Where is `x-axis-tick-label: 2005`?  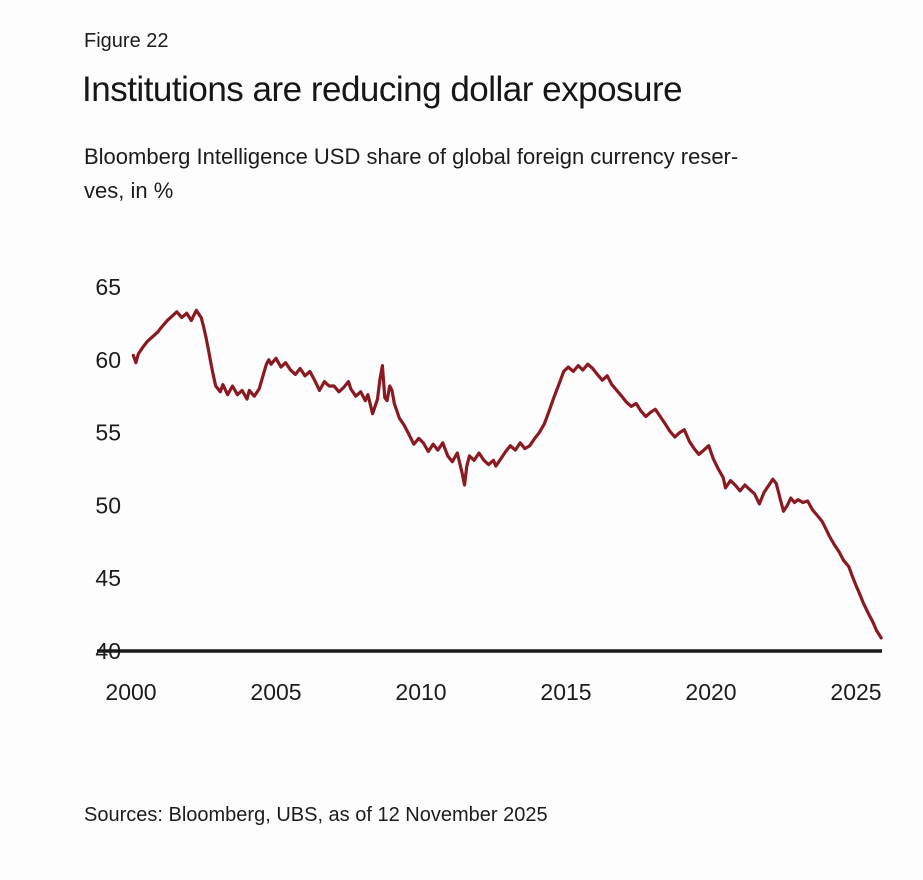
x-axis-tick-label: 2005 is located at coordinates (275, 692).